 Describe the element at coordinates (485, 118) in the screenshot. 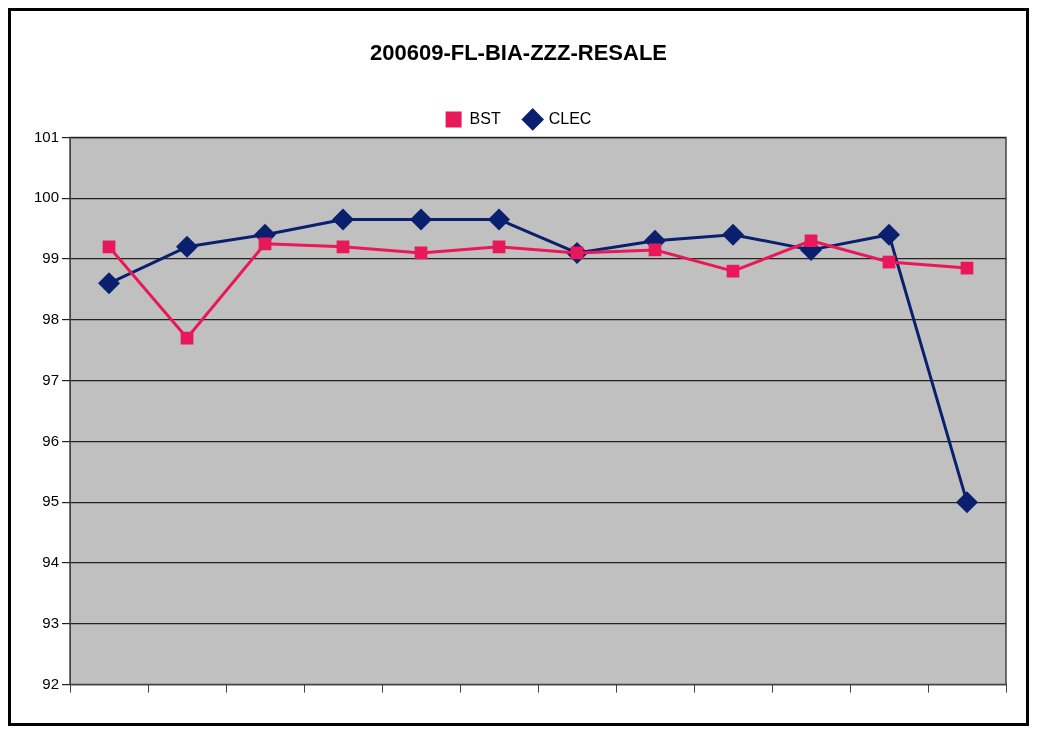

I see `legend-label: BST` at that location.